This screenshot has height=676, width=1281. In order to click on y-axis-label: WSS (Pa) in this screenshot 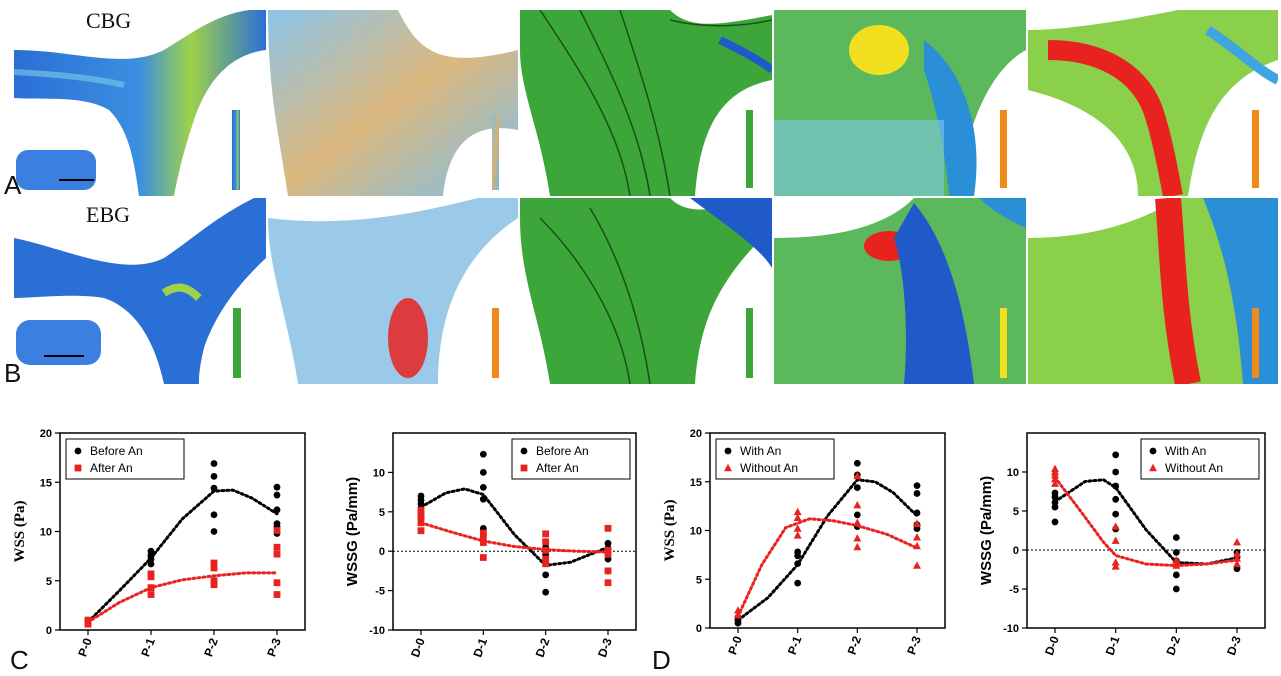, I will do `click(670, 530)`.